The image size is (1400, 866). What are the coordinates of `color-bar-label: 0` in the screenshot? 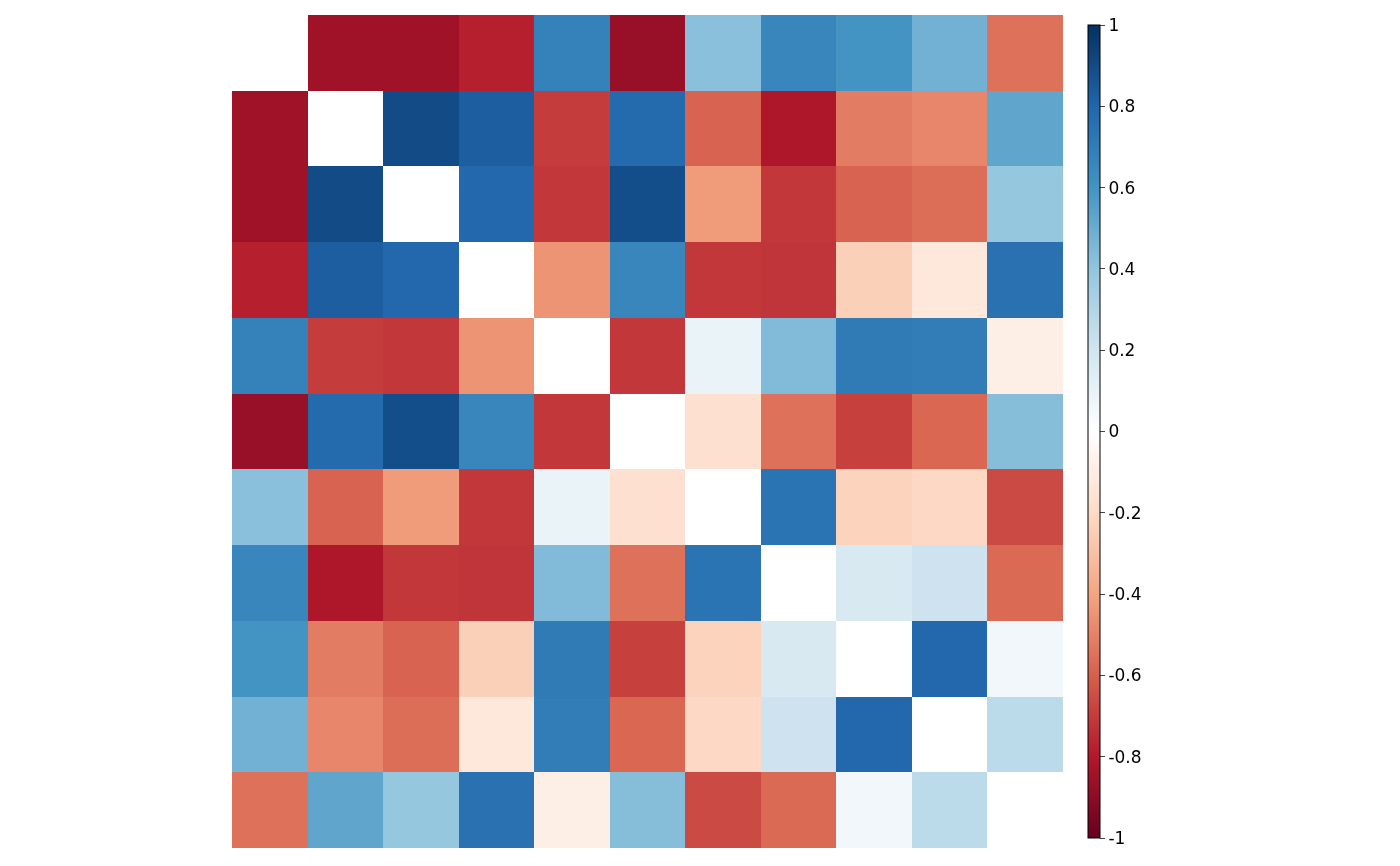 It's located at (1114, 431).